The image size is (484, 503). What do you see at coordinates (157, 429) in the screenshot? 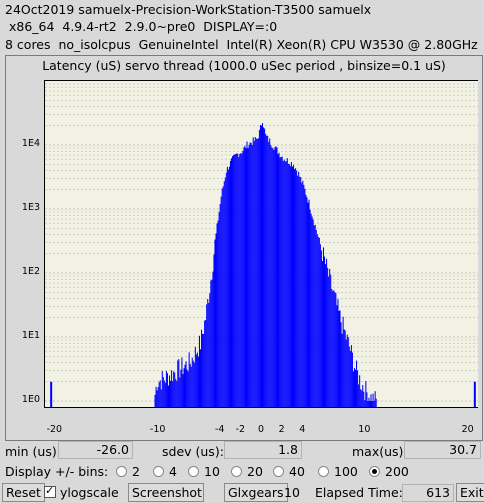
I see `x-tick-label: -10` at bounding box center [157, 429].